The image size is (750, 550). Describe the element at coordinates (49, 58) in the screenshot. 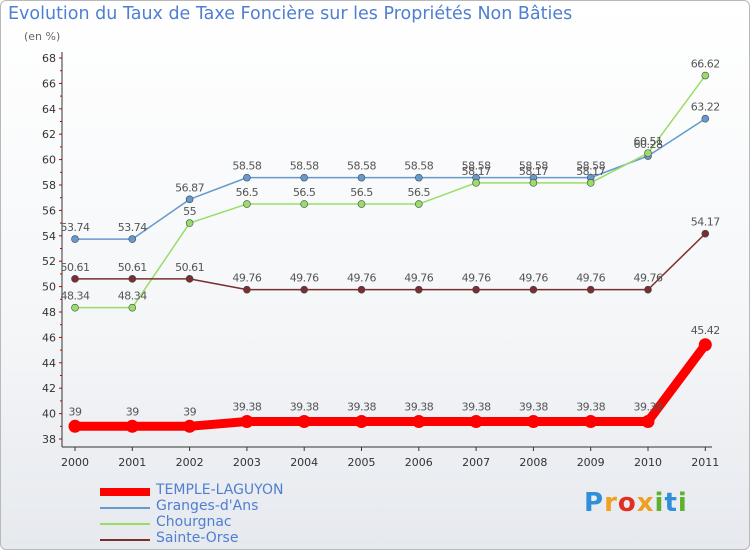

I see `y-tick-label: 68` at that location.